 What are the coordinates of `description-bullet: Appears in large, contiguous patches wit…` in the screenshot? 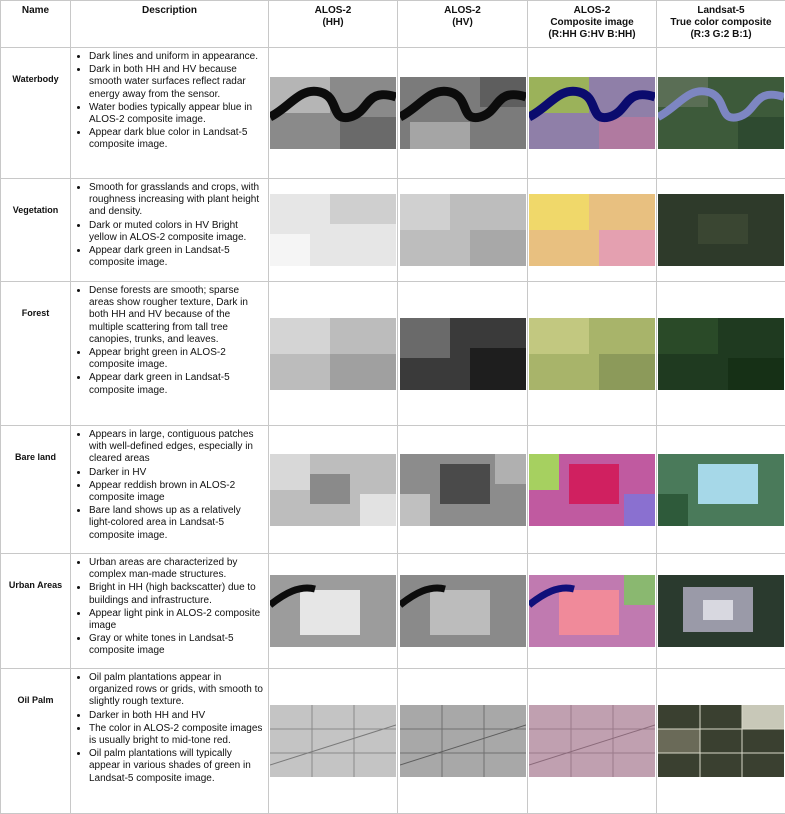 It's located at (176, 447).